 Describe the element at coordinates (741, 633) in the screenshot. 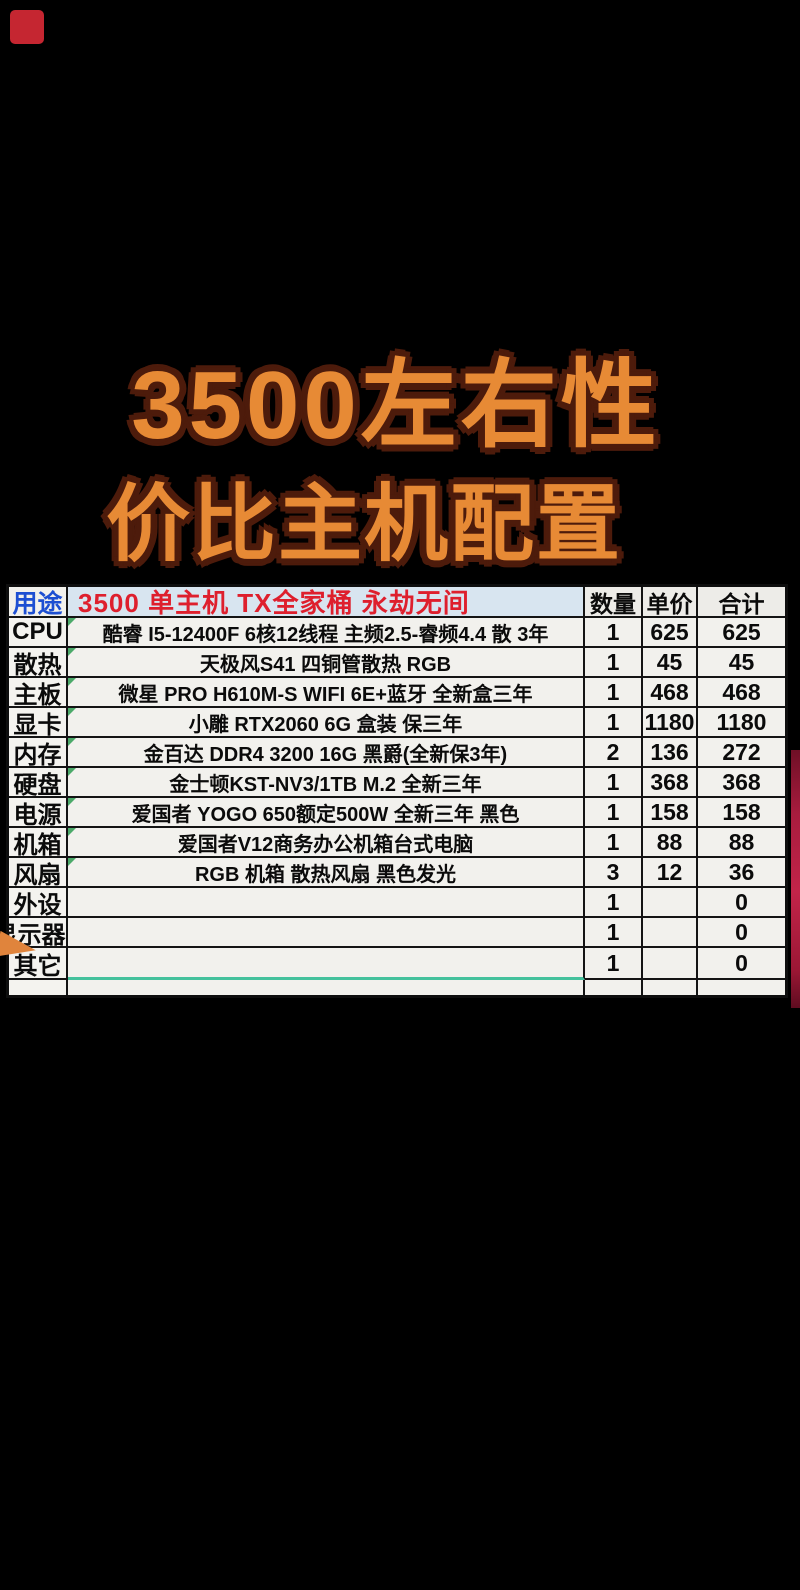

I see `row-total: 625` at that location.